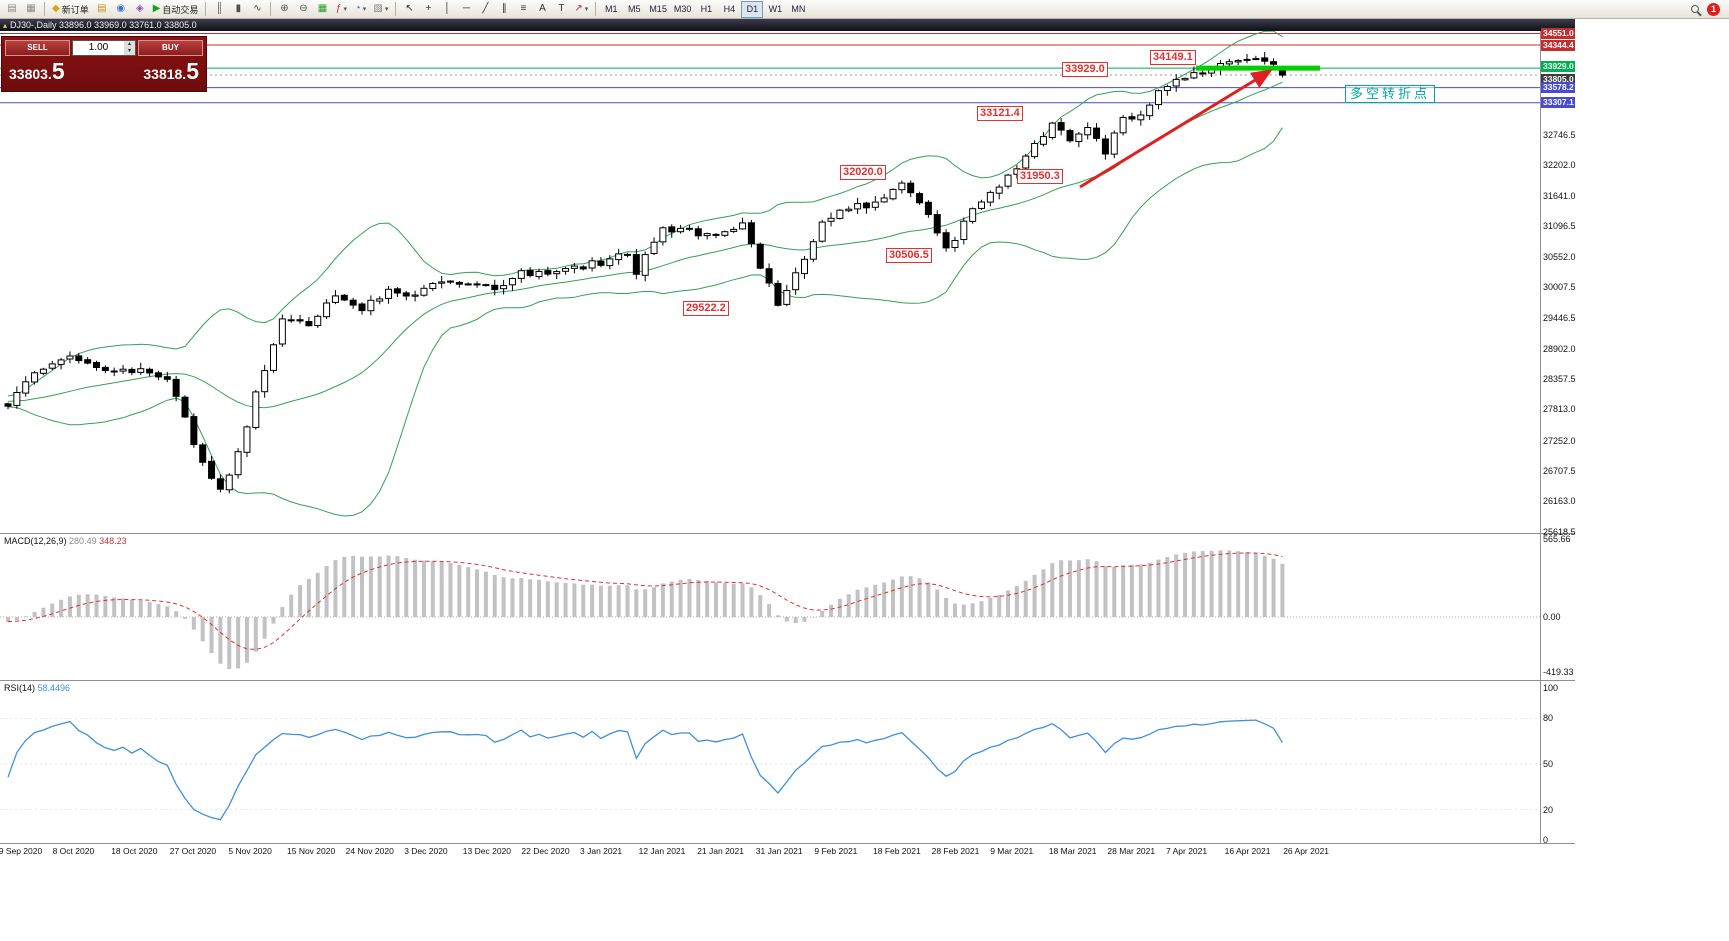 This screenshot has height=941, width=1729. Describe the element at coordinates (1558, 103) in the screenshot. I see `hline-price-tag: 33307.1` at that location.